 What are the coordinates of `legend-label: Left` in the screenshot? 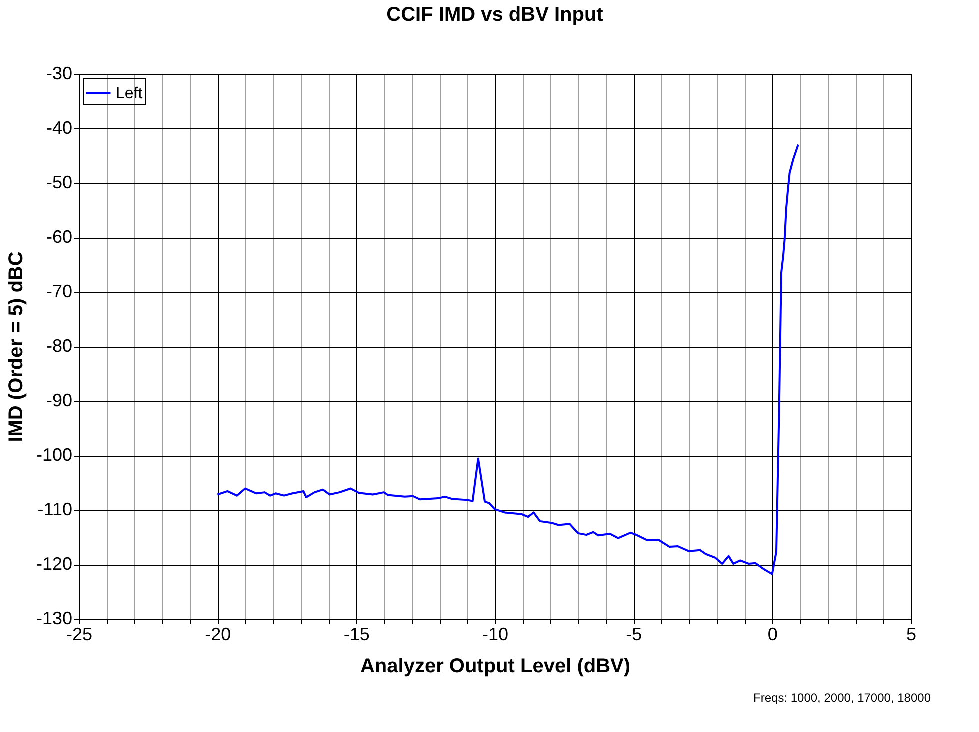 It's located at (130, 94).